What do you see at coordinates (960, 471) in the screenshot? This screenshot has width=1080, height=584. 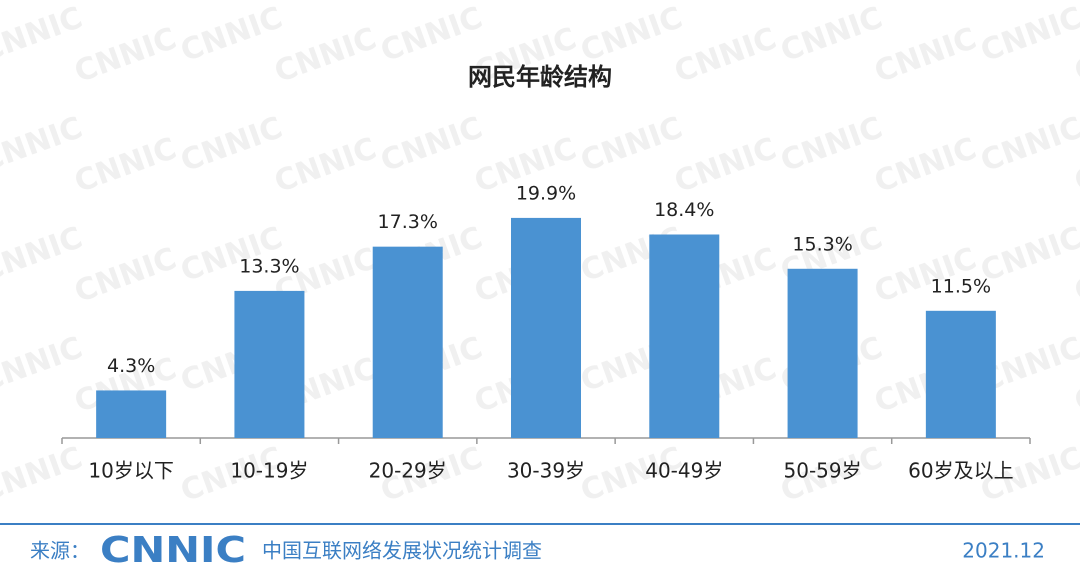 I see `x-tick-label: 60岁及以上` at bounding box center [960, 471].